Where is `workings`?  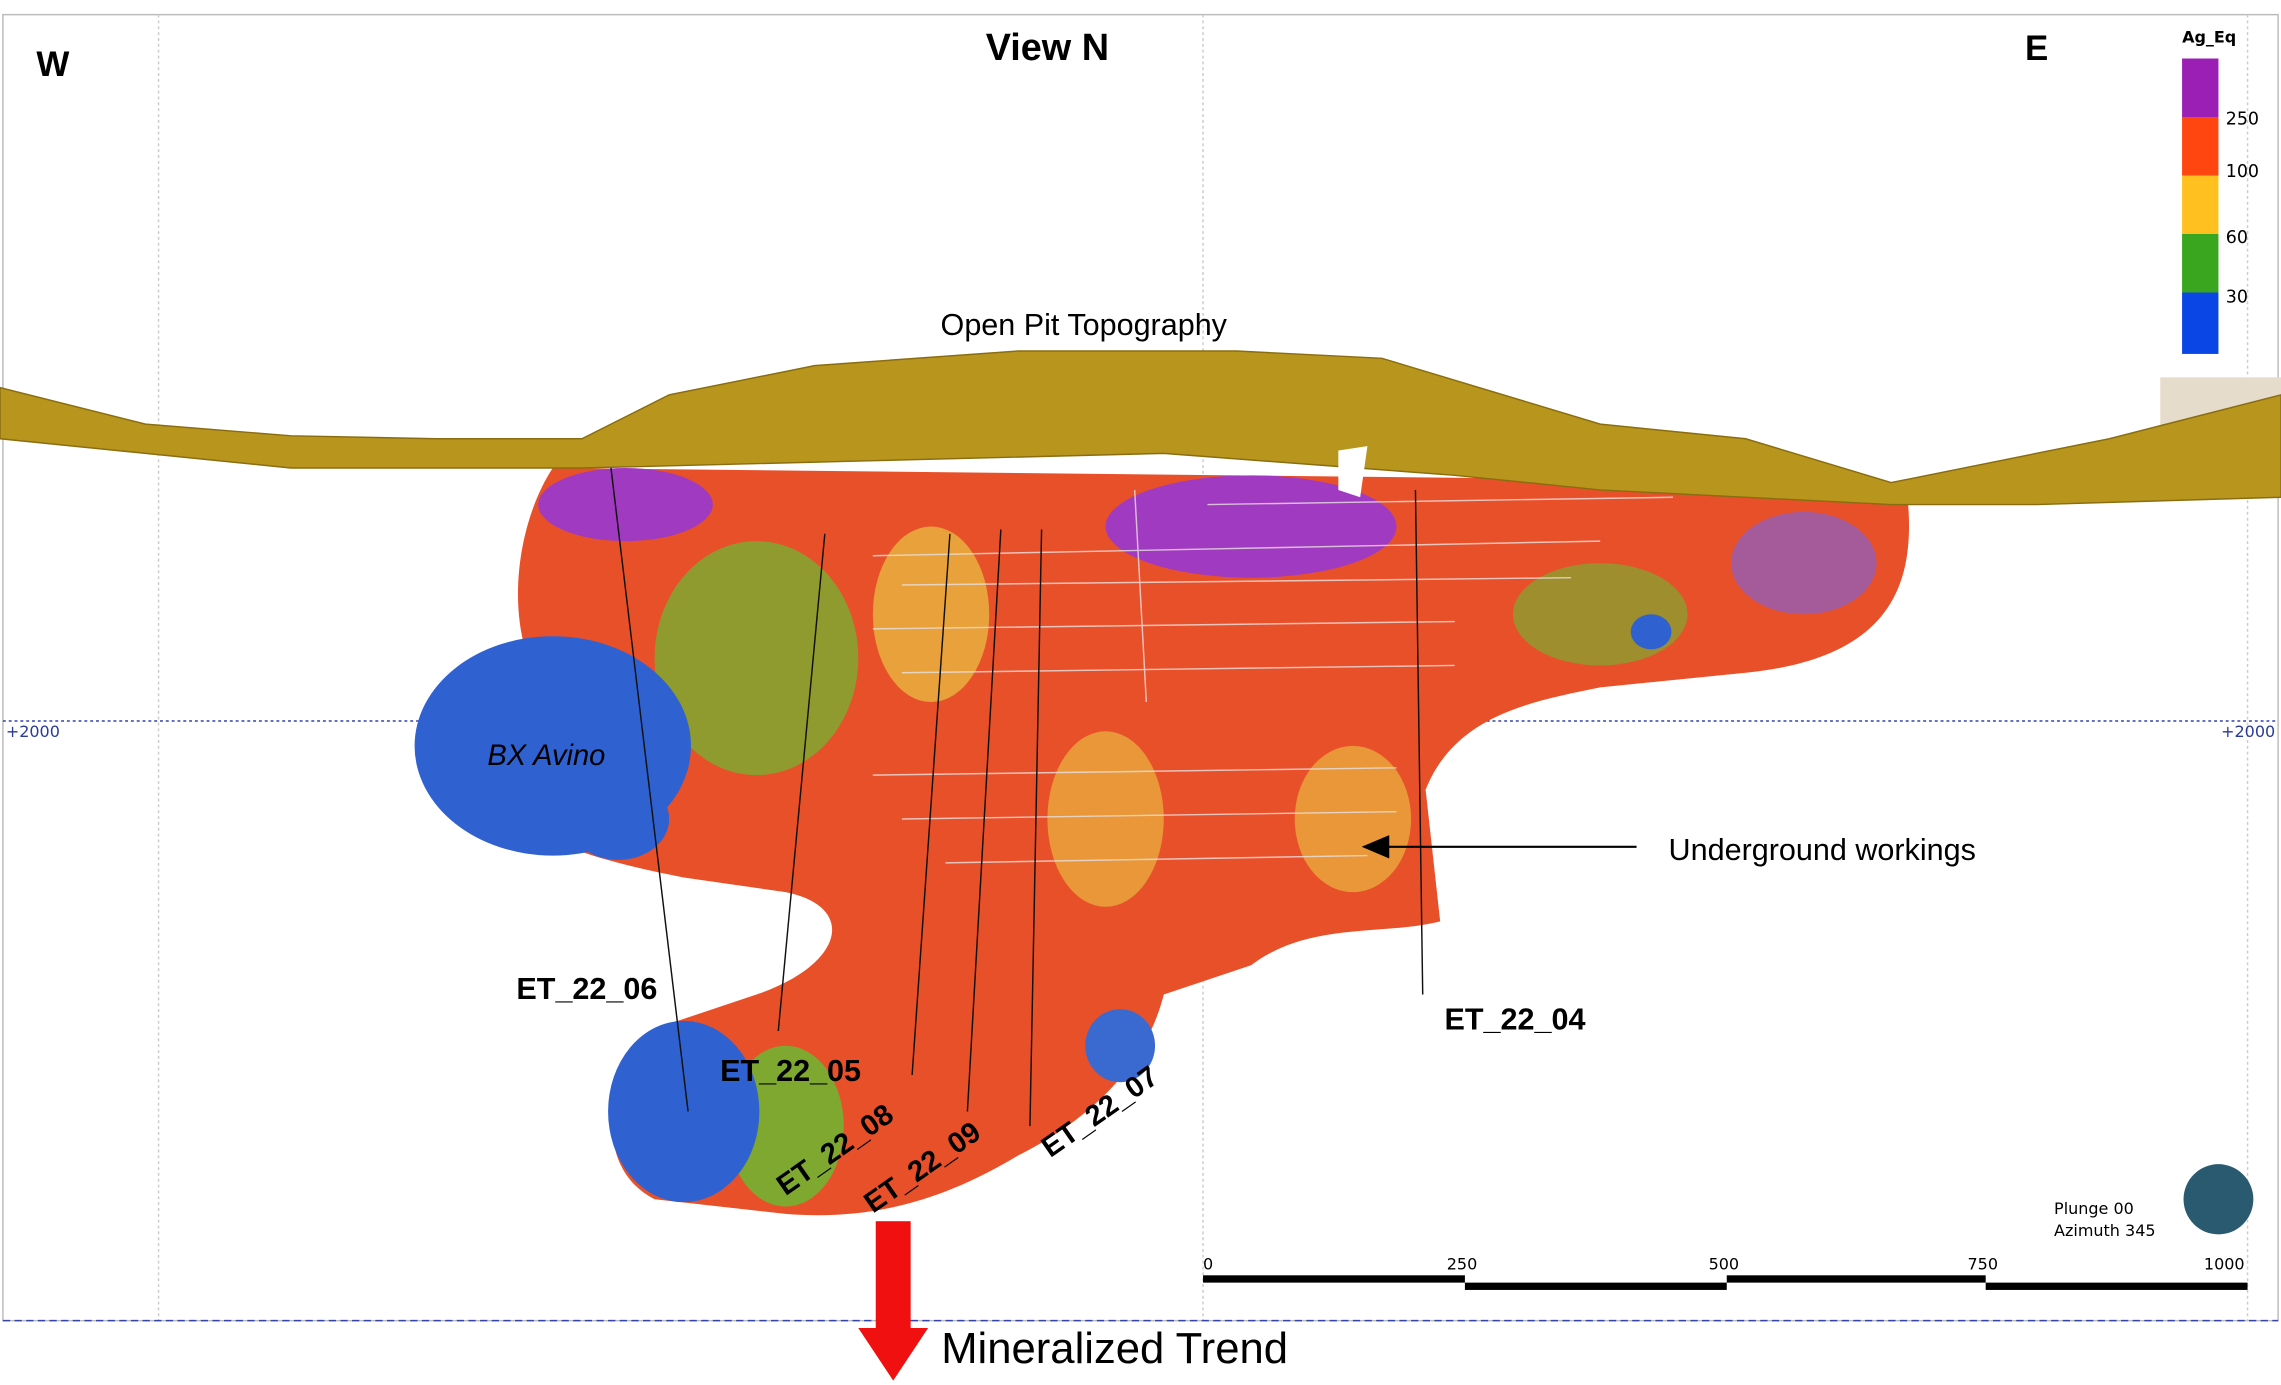
workings is located at coordinates (1272, 676).